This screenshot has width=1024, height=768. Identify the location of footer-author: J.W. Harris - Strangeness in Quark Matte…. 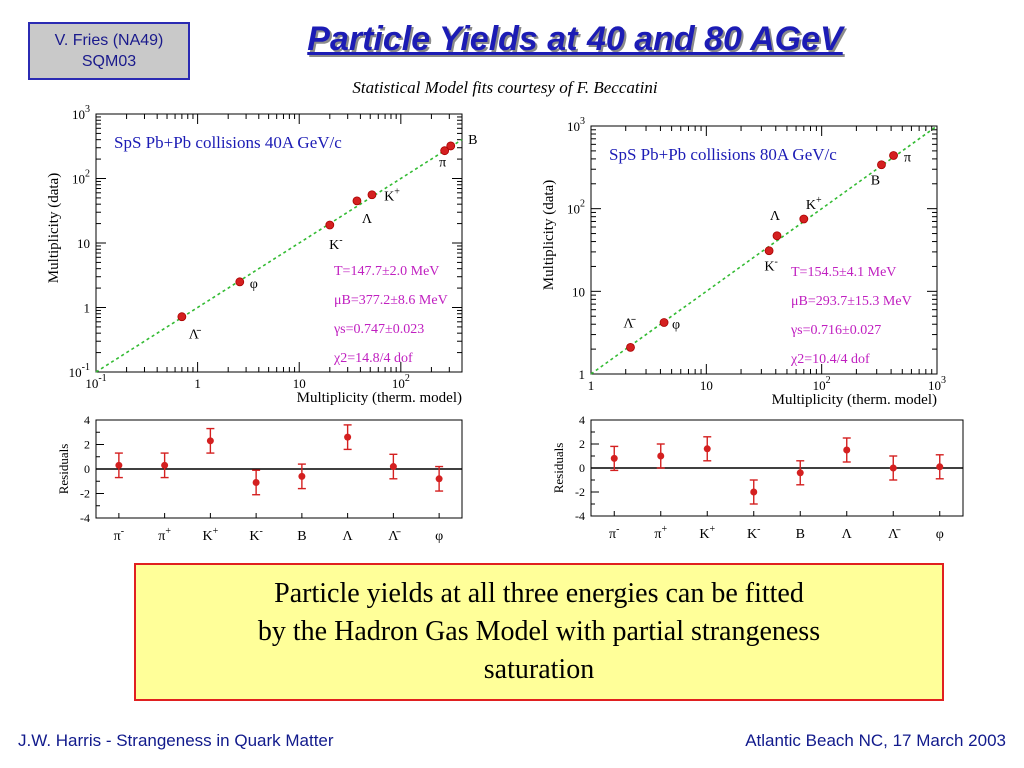
(176, 740).